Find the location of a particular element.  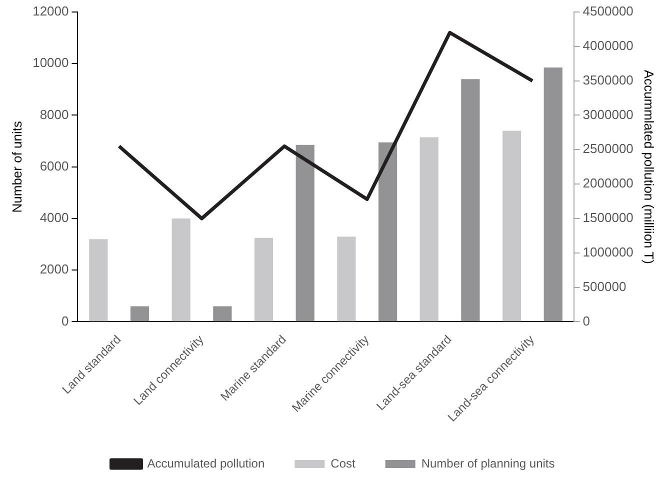

legend-label: Number of planning units is located at coordinates (488, 463).